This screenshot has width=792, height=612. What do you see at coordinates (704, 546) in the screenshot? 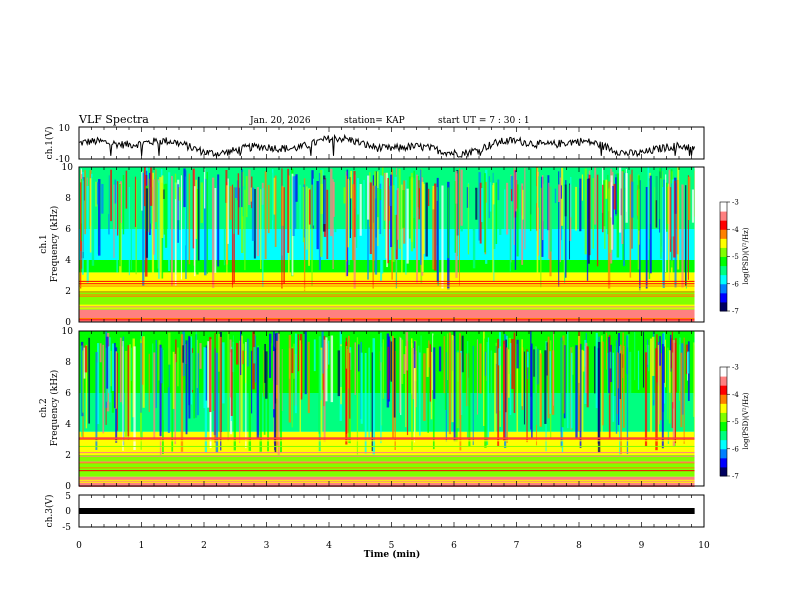
I see `x-tick-label: 10` at bounding box center [704, 546].